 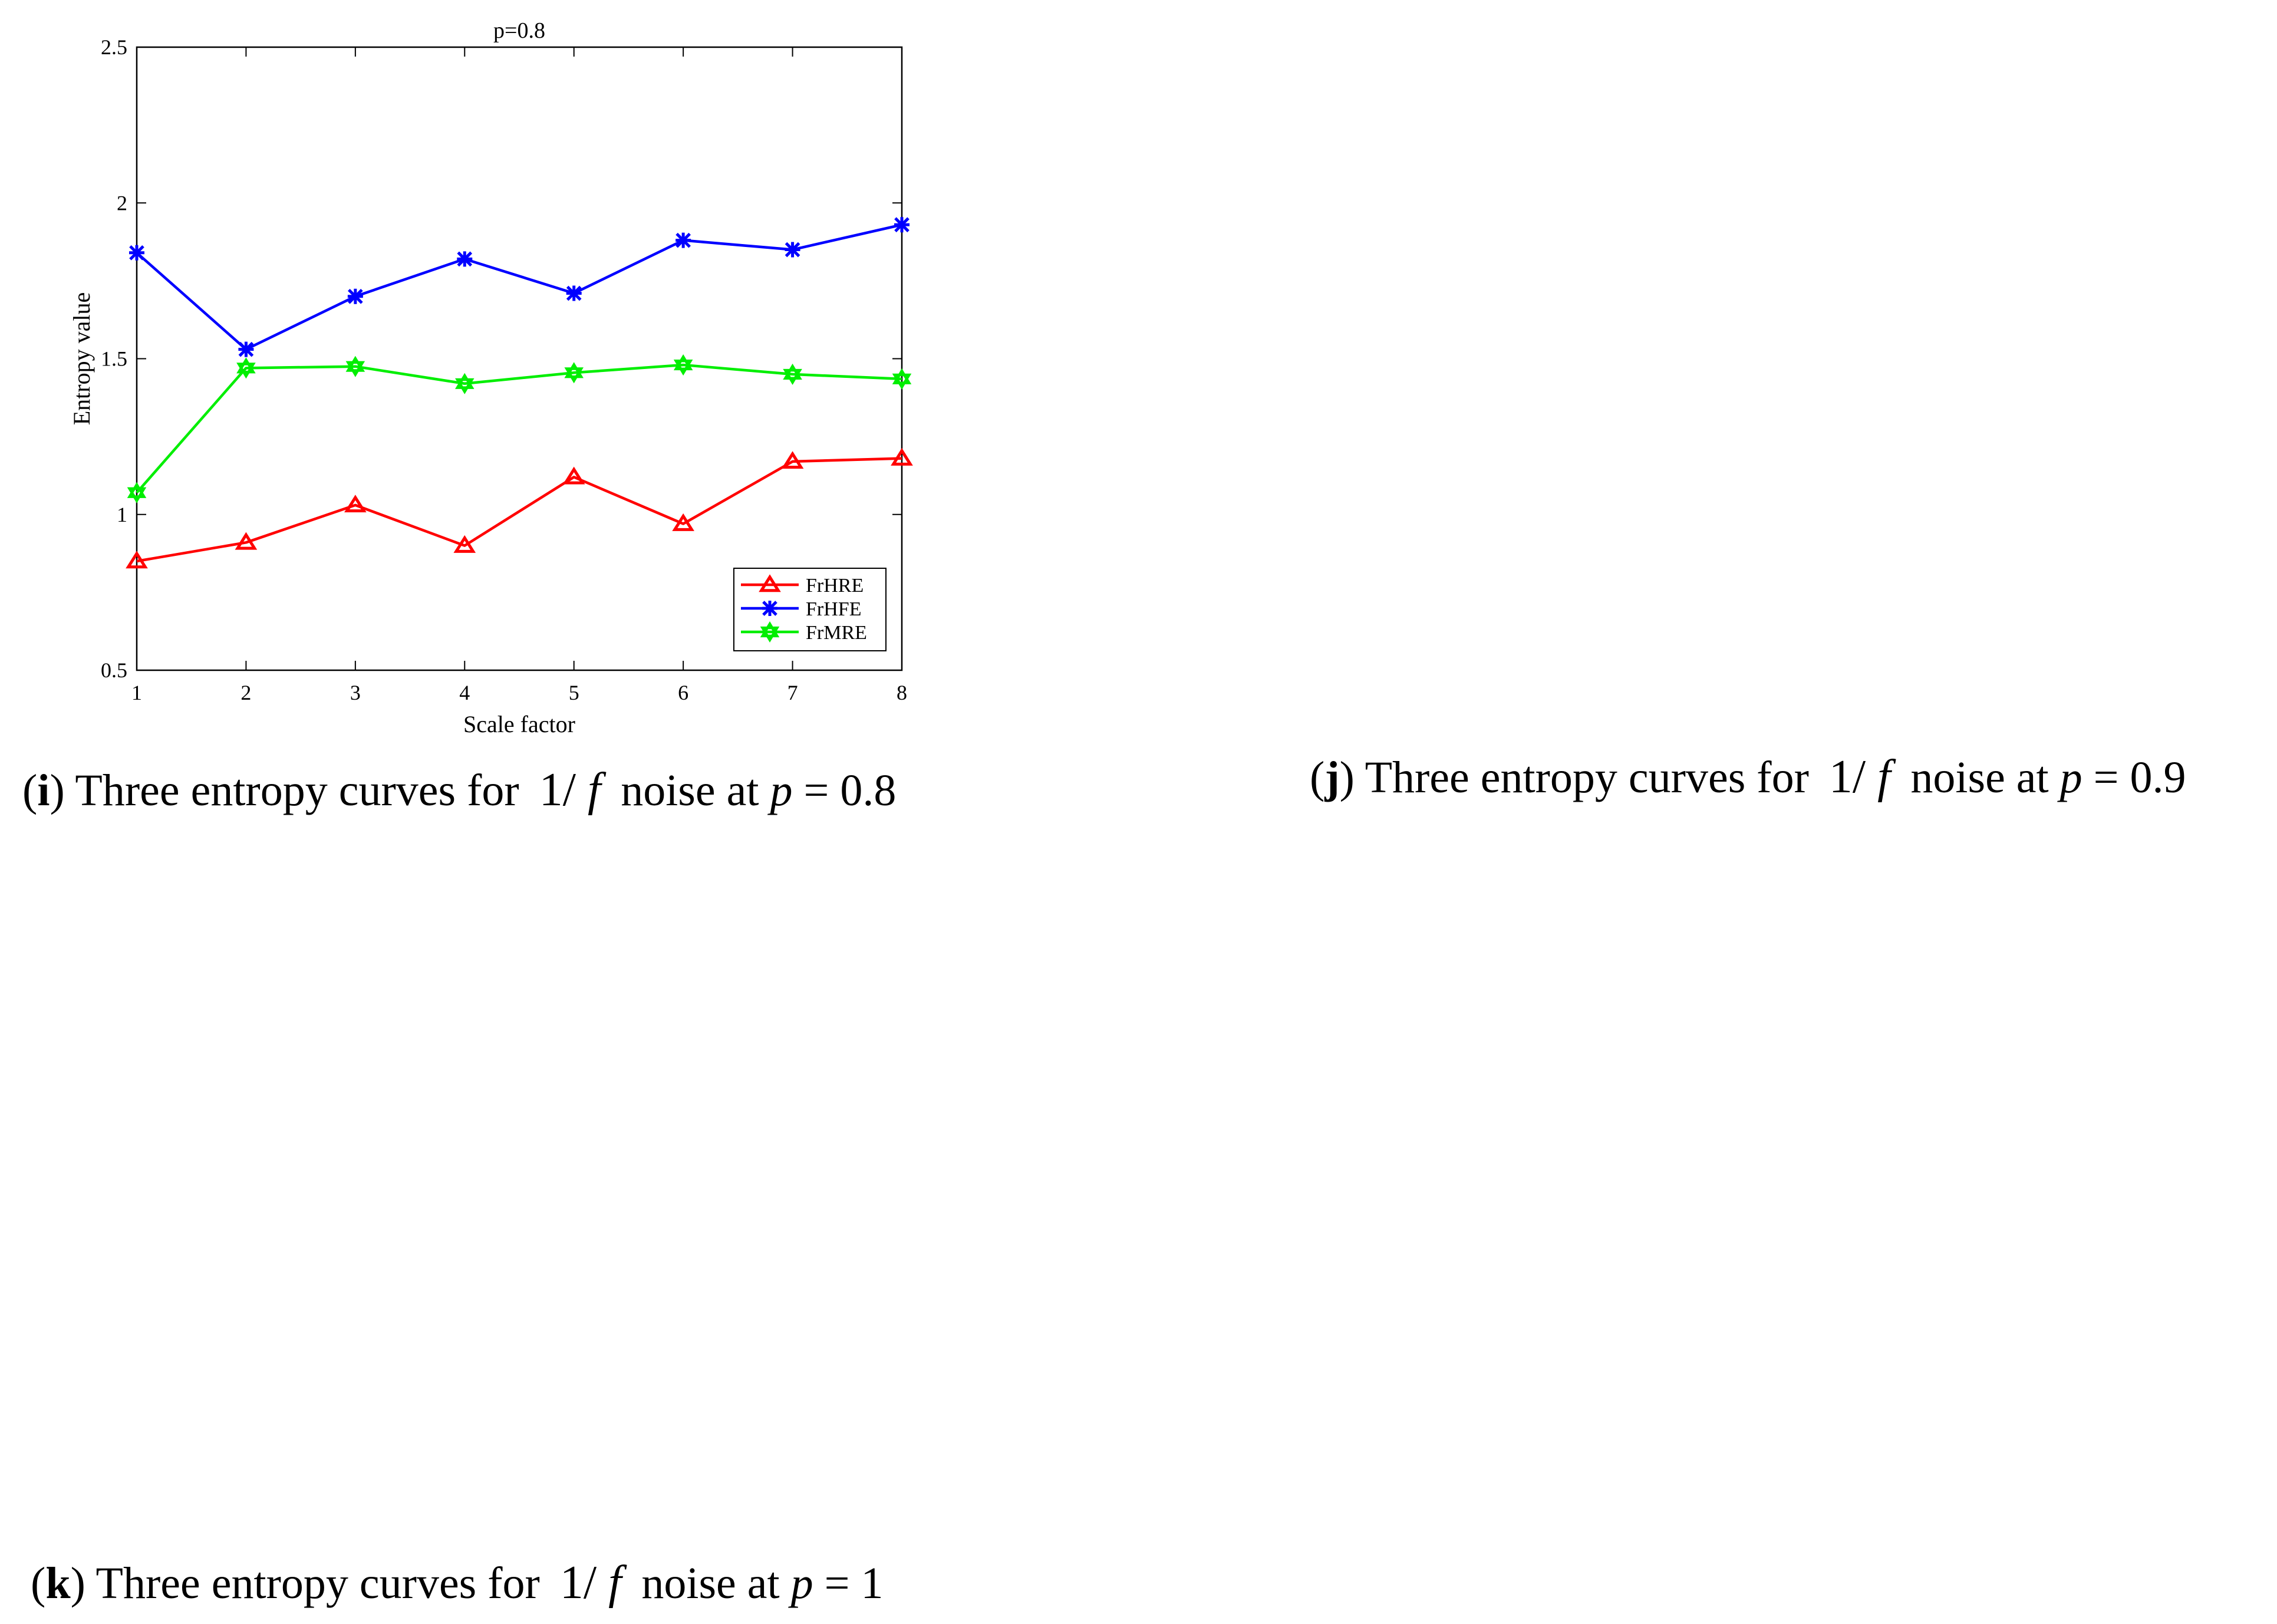 I want to click on series-line-FrMRE, so click(x=519, y=428).